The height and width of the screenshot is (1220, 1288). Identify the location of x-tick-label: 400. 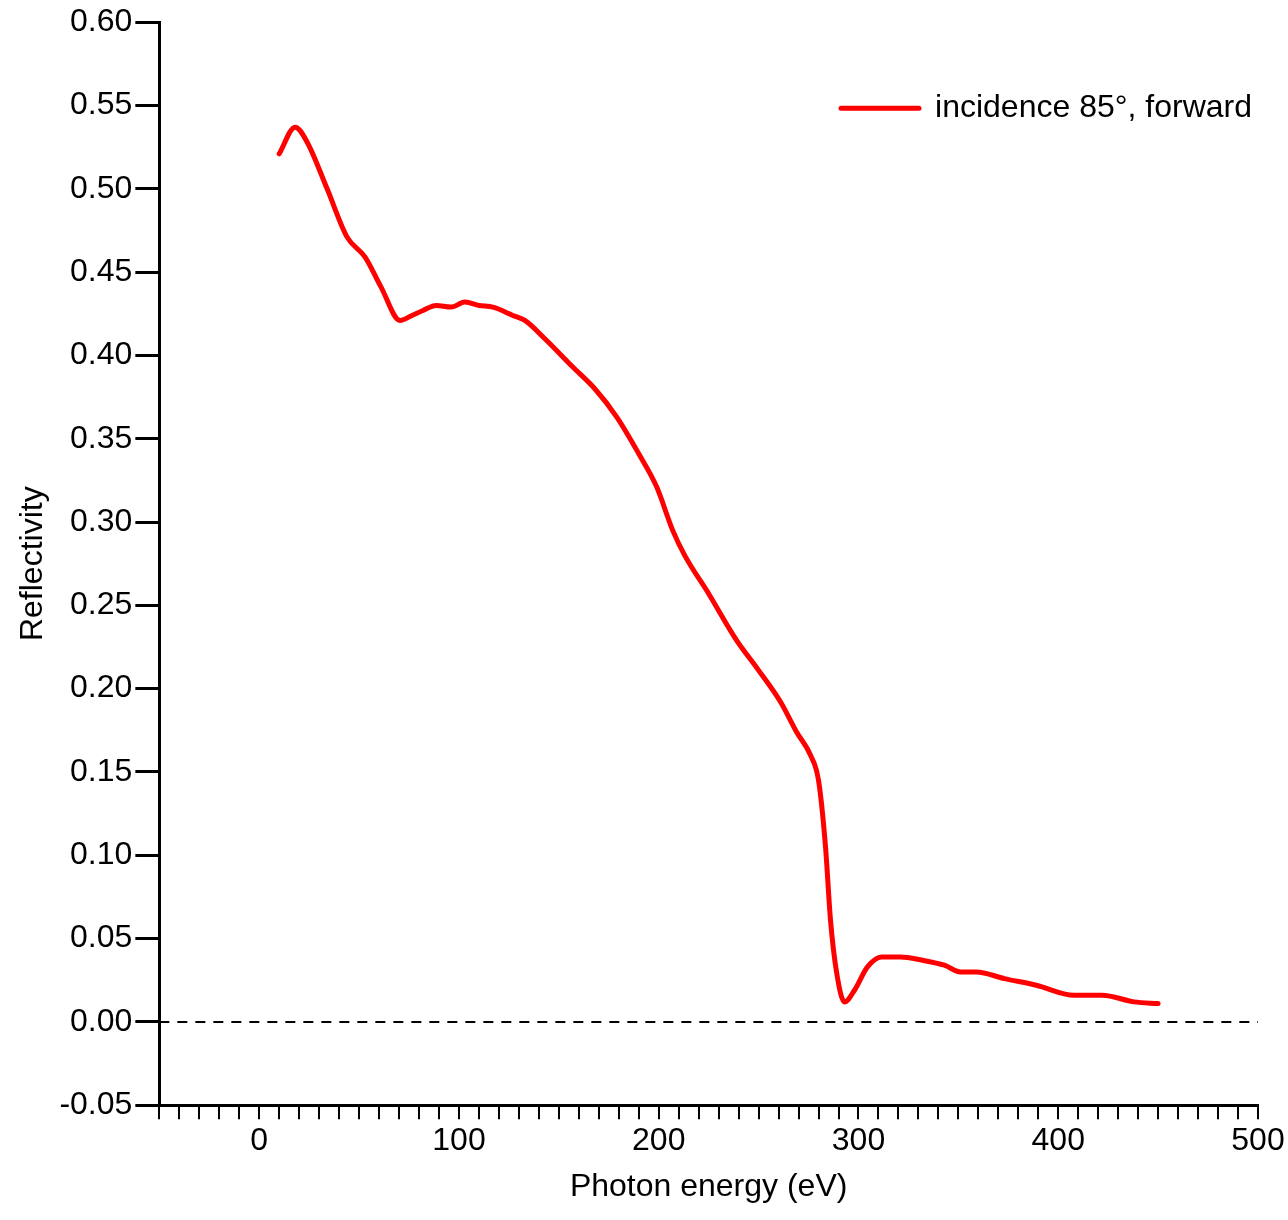
(1058, 1139).